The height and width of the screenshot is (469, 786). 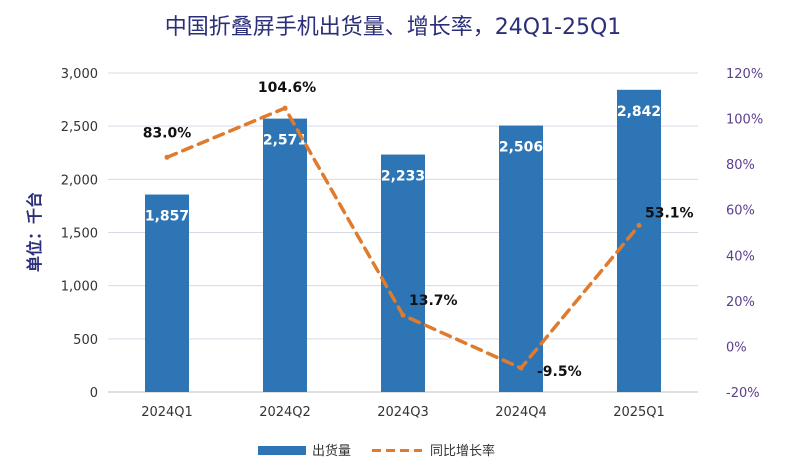 What do you see at coordinates (736, 347) in the screenshot?
I see `y2-tick-label: 0%` at bounding box center [736, 347].